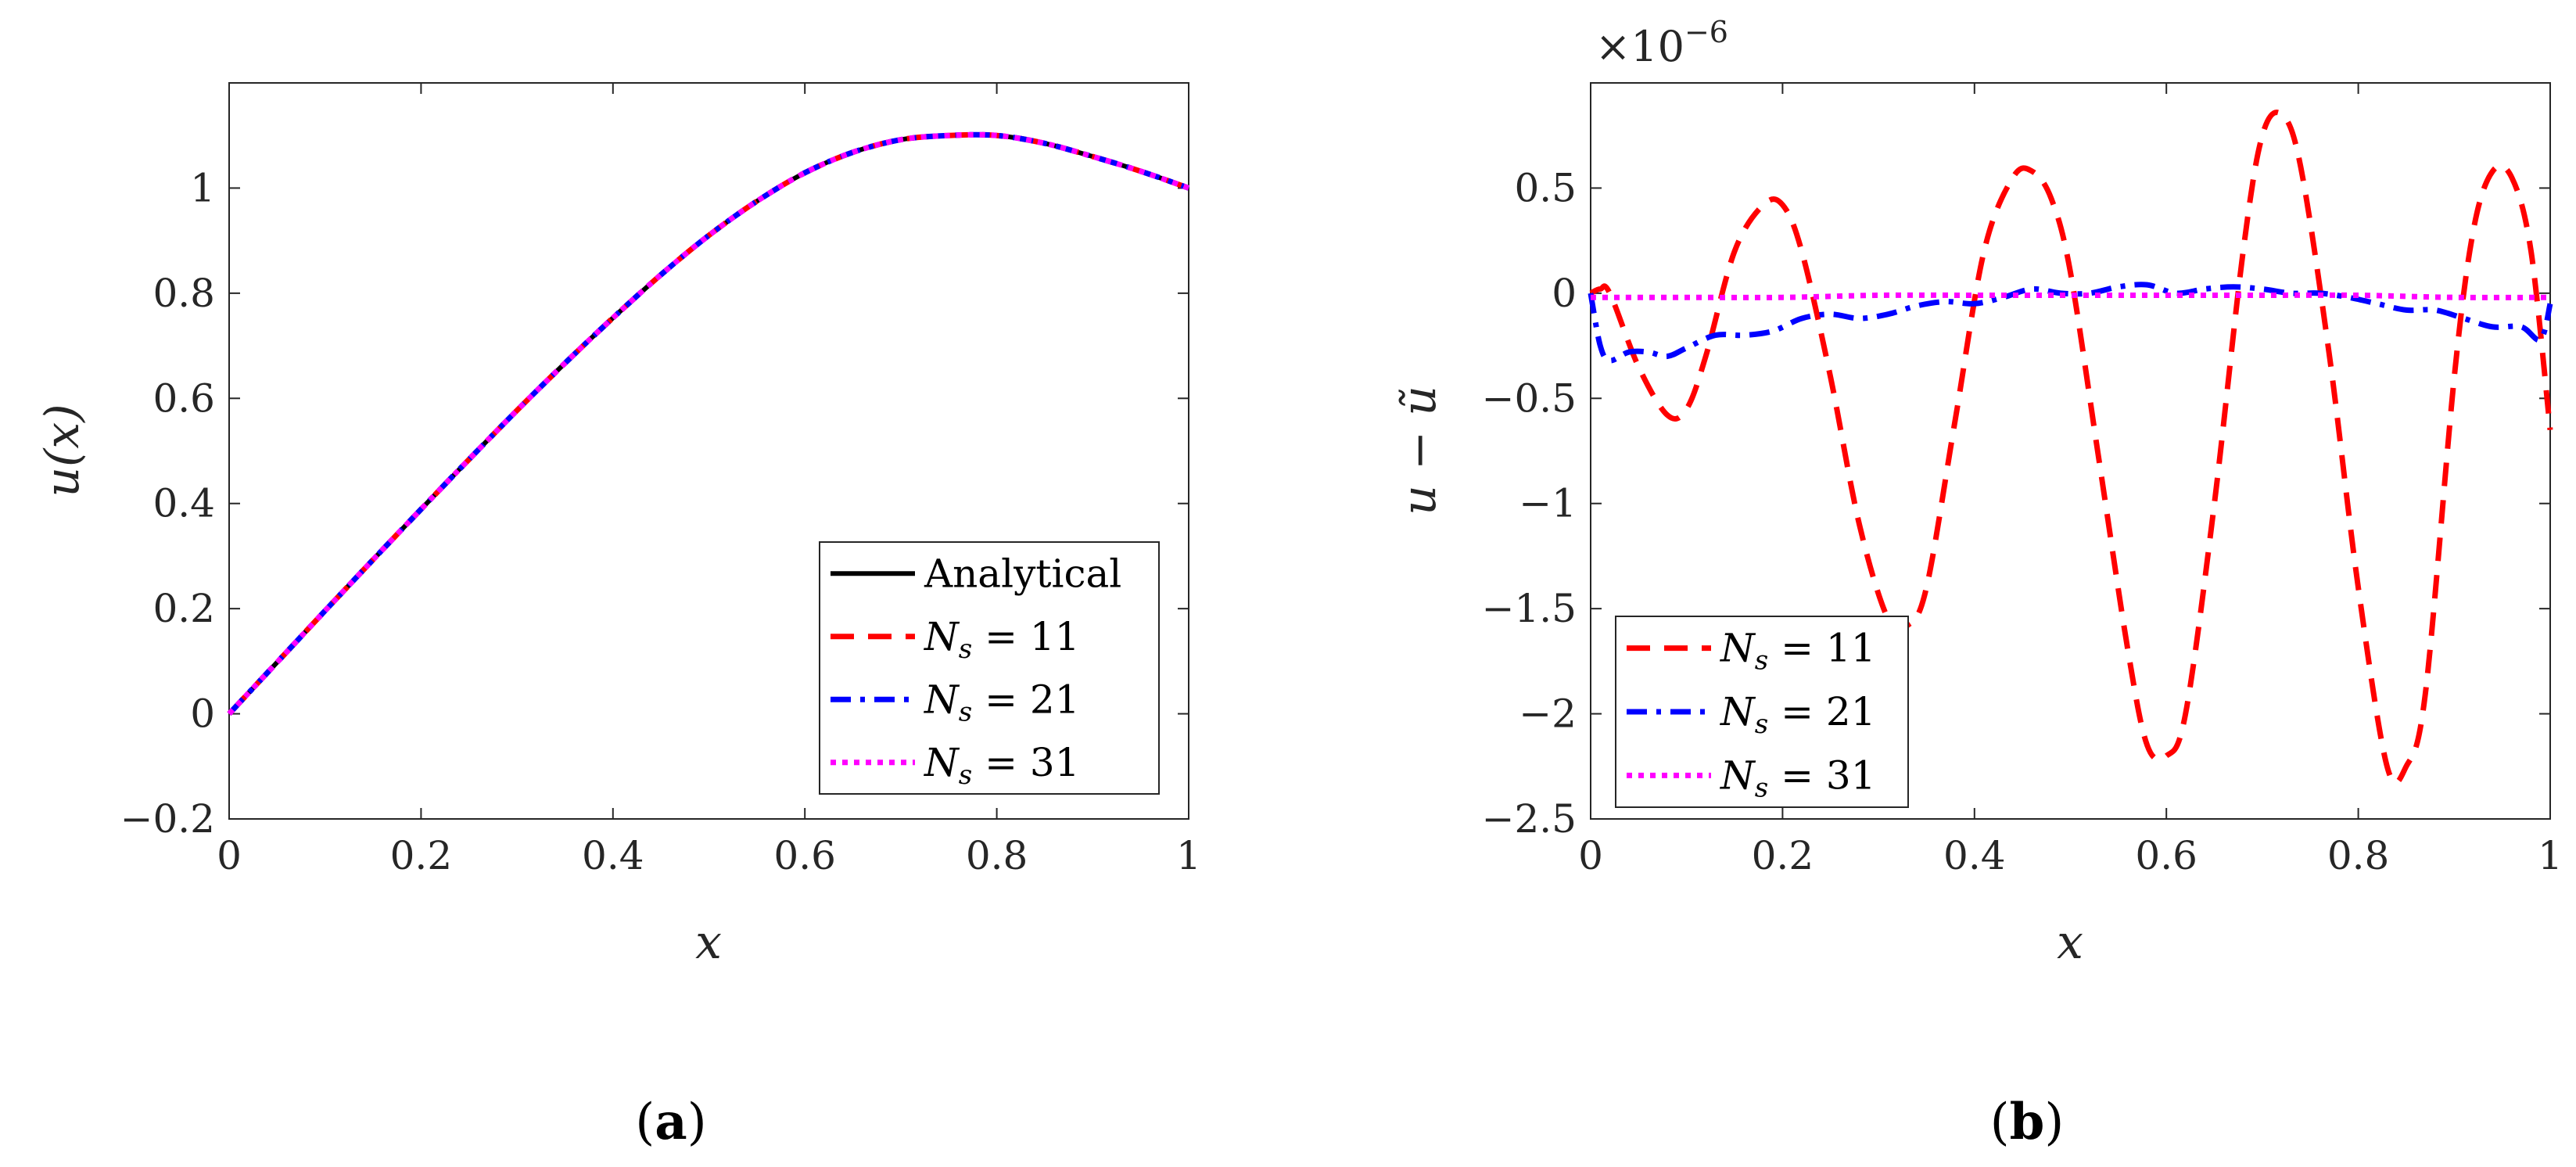 The width and height of the screenshot is (2576, 1167). Describe the element at coordinates (805, 855) in the screenshot. I see `panel-a-xtick-label: 0.6` at that location.